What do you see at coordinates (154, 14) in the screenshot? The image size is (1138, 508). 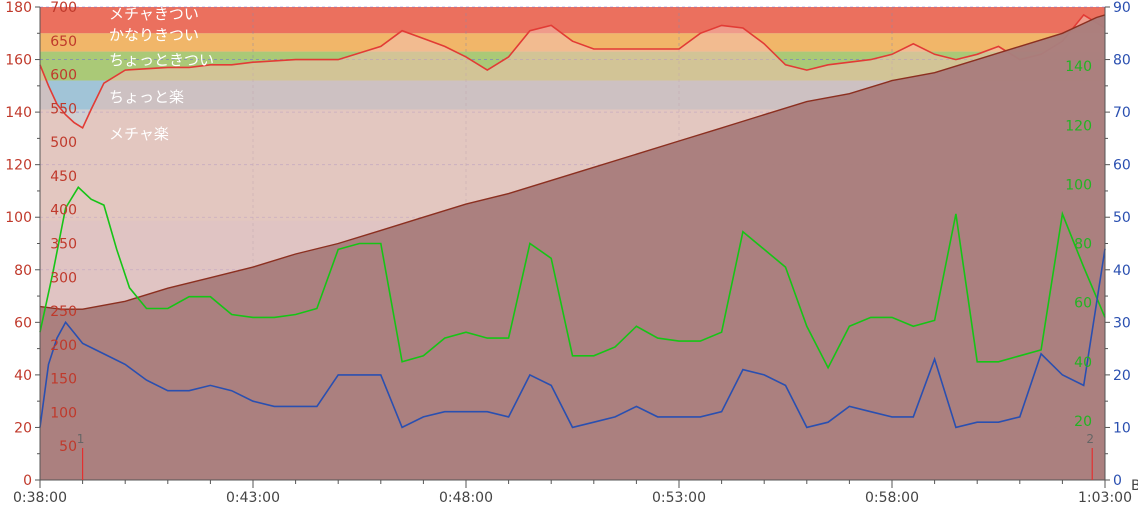 I see `zone-label: メチャきつい` at bounding box center [154, 14].